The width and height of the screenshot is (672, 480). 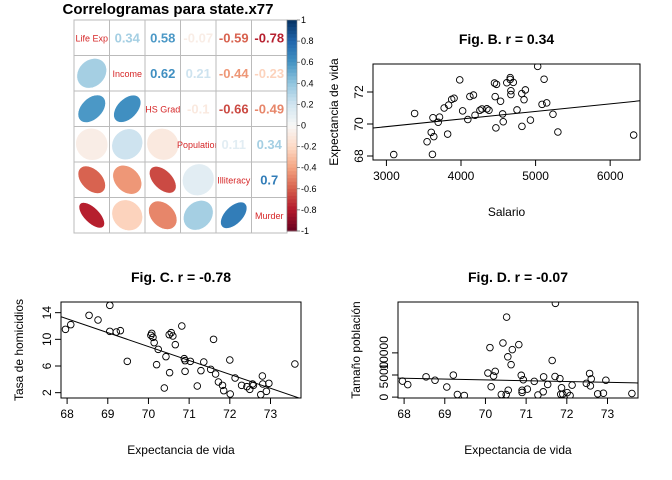 I want to click on y-tick-label: 2, so click(x=47, y=392).